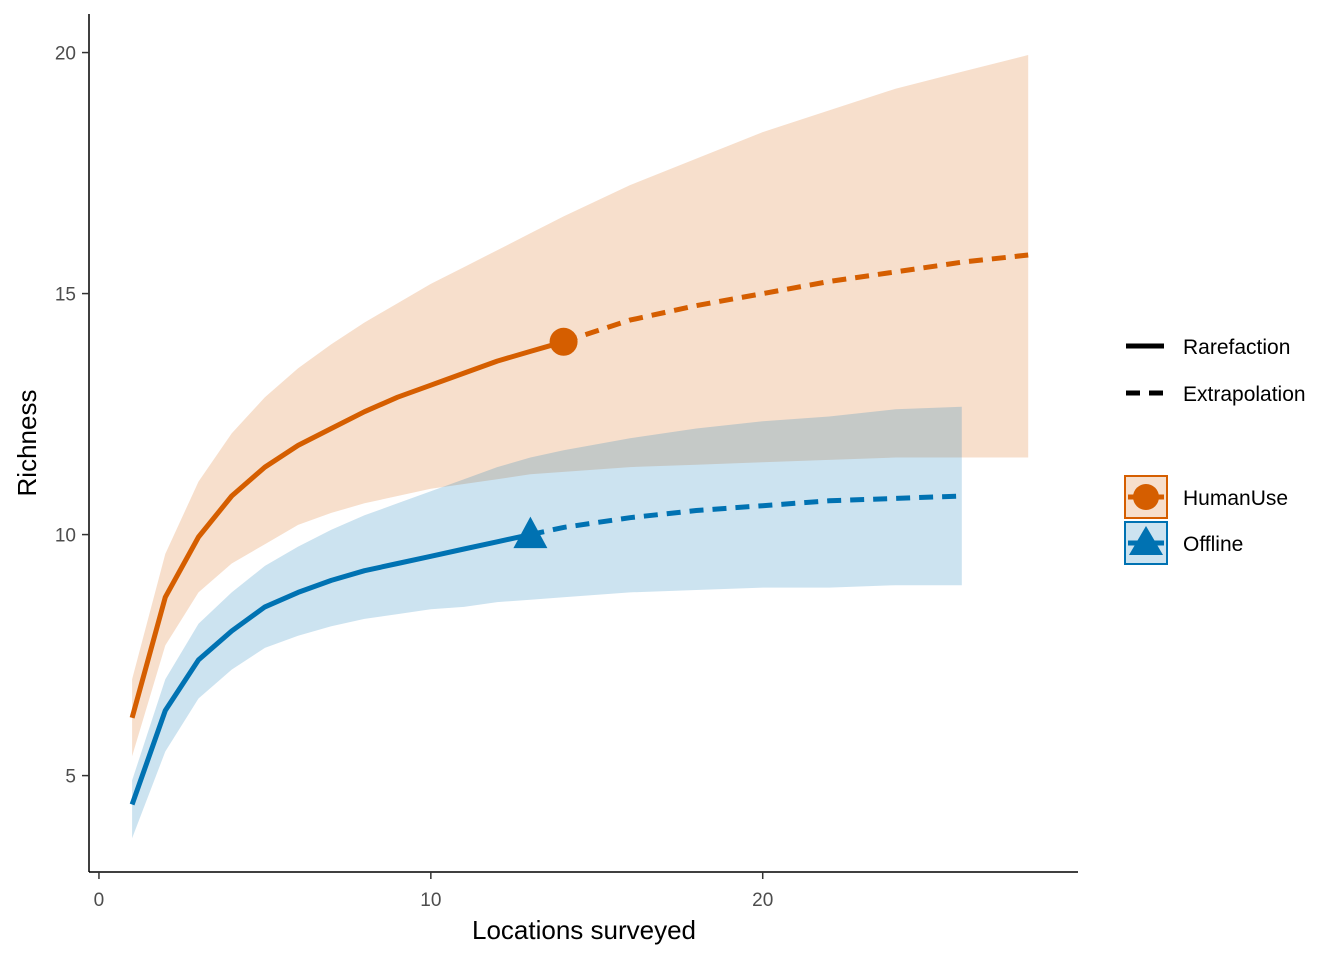  I want to click on legend-rarefaction-label: Rarefaction, so click(1236, 347).